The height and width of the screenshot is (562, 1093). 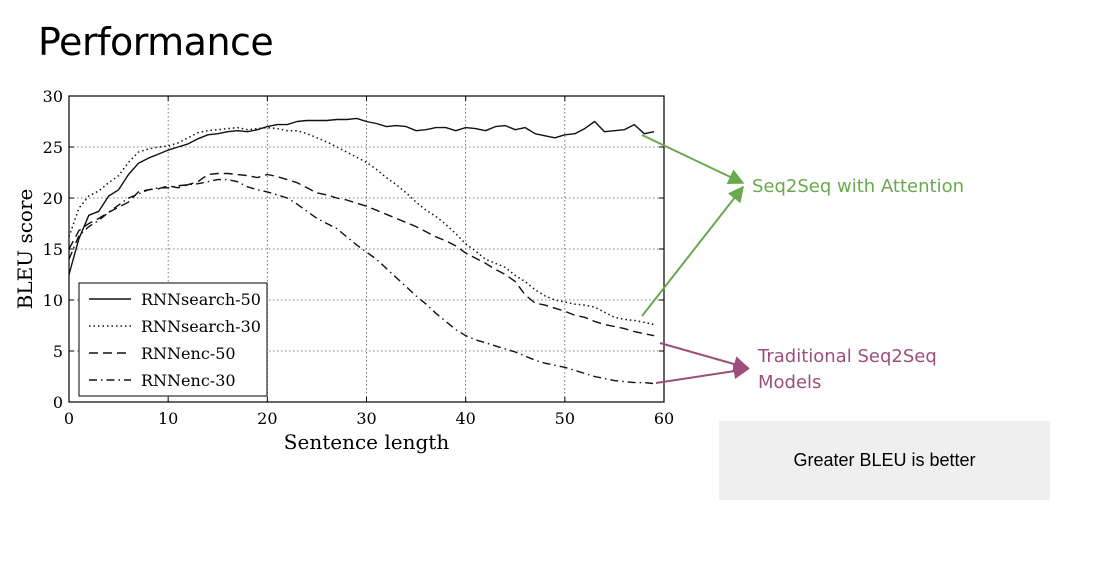 I want to click on legend-box, so click(x=173, y=339).